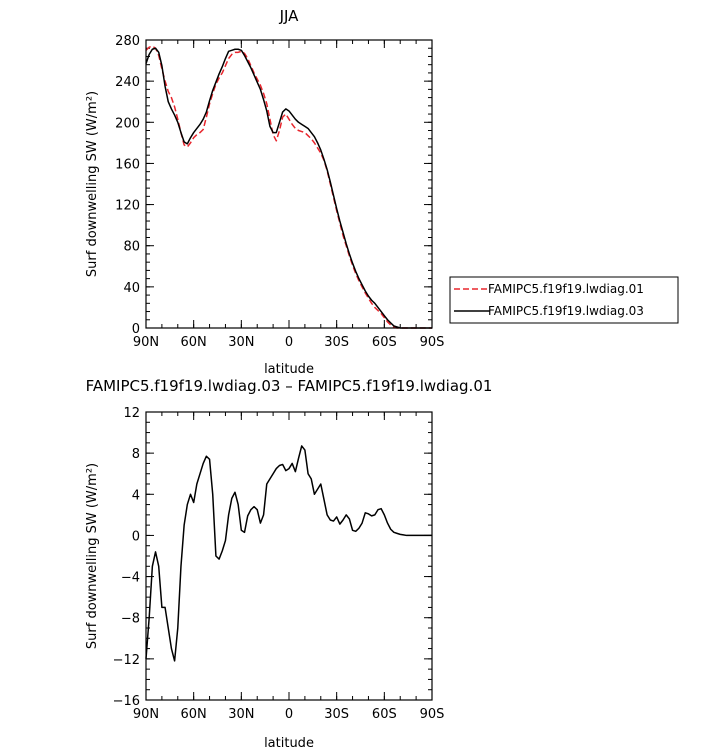 Image resolution: width=725 pixels, height=756 pixels. What do you see at coordinates (131, 247) in the screenshot?
I see `y-tick-label: 80` at bounding box center [131, 247].